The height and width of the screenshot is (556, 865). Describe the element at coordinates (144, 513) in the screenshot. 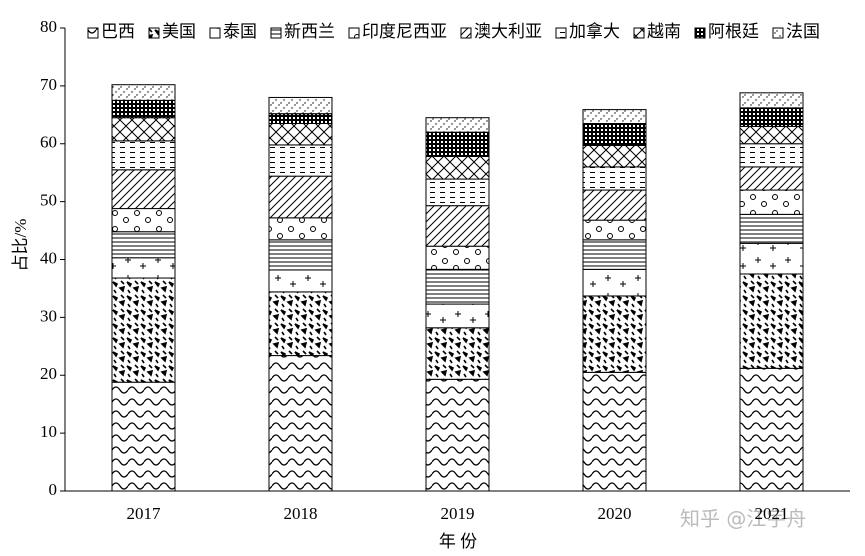

I see `x-tick-label: 2017` at that location.